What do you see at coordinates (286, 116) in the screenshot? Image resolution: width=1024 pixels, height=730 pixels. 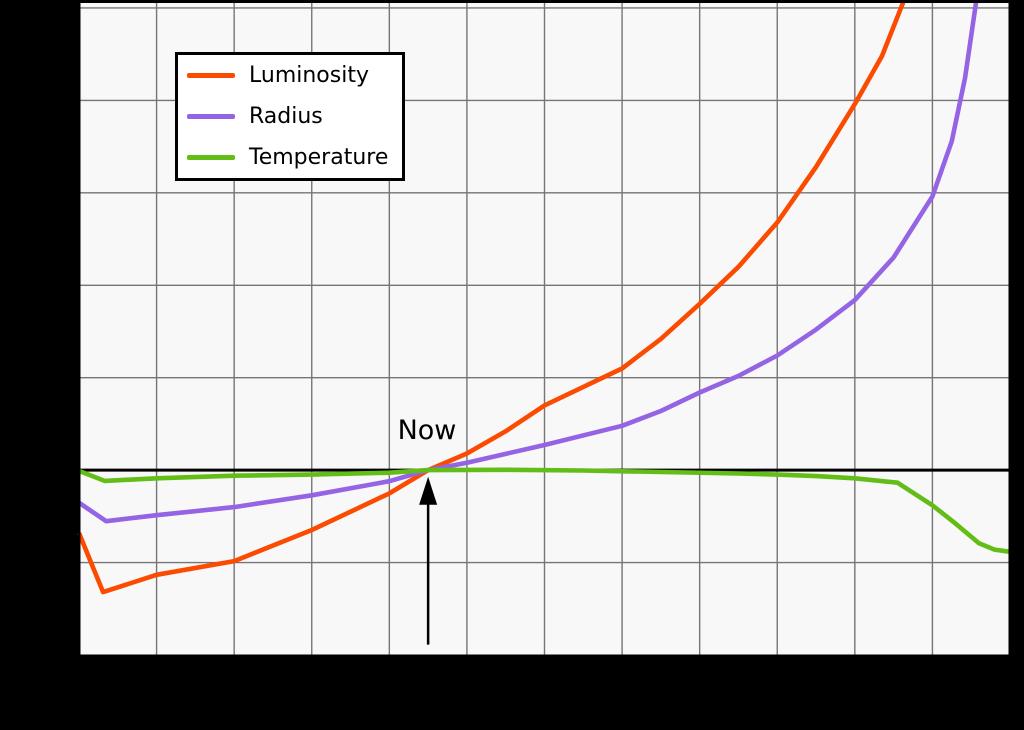 I see `legend-label-radius: Radius` at bounding box center [286, 116].